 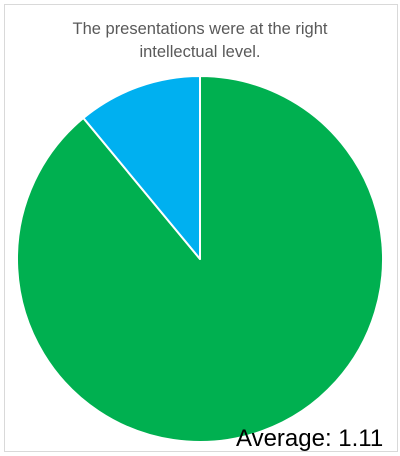 I want to click on chart-title-line-1: The presentations were at the right, so click(x=200, y=29).